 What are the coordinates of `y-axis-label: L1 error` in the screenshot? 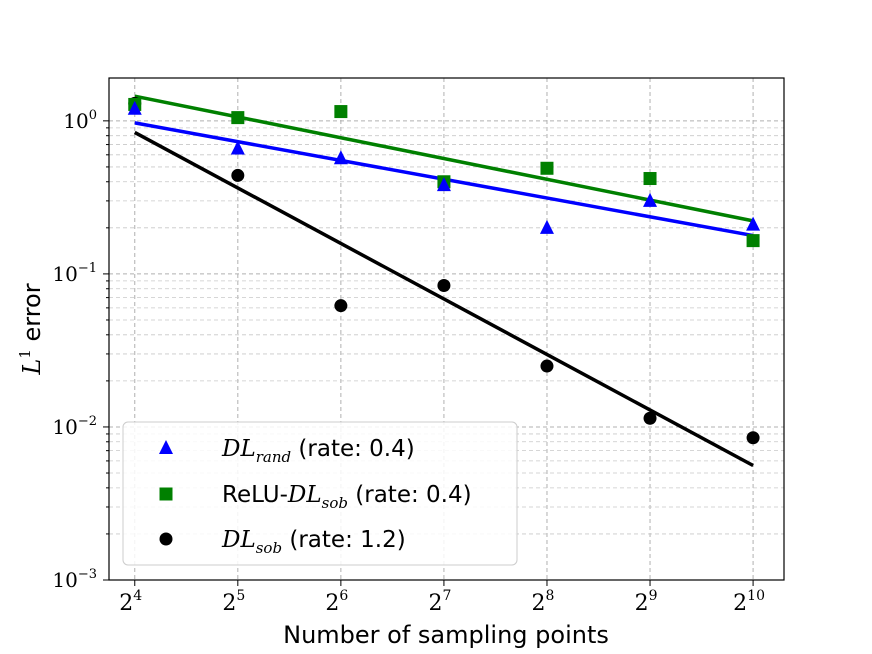 It's located at (31, 329).